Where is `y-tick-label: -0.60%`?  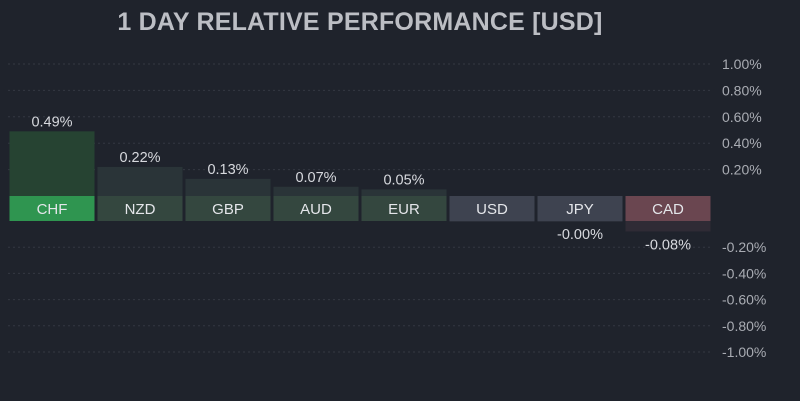 y-tick-label: -0.60% is located at coordinates (744, 300).